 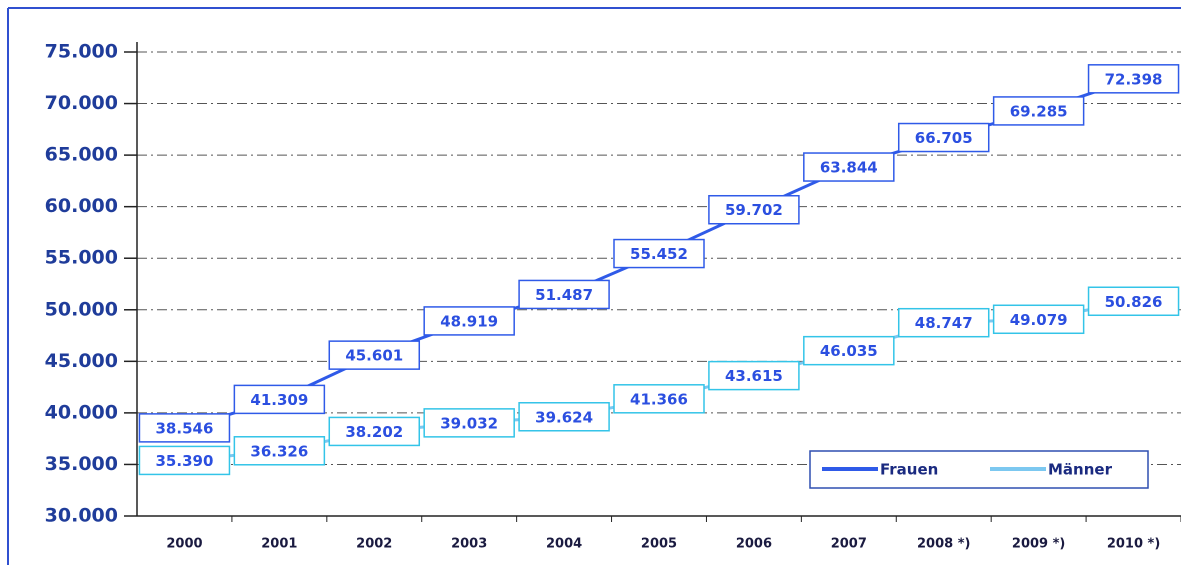 I want to click on data-label: 41.309, so click(x=279, y=400).